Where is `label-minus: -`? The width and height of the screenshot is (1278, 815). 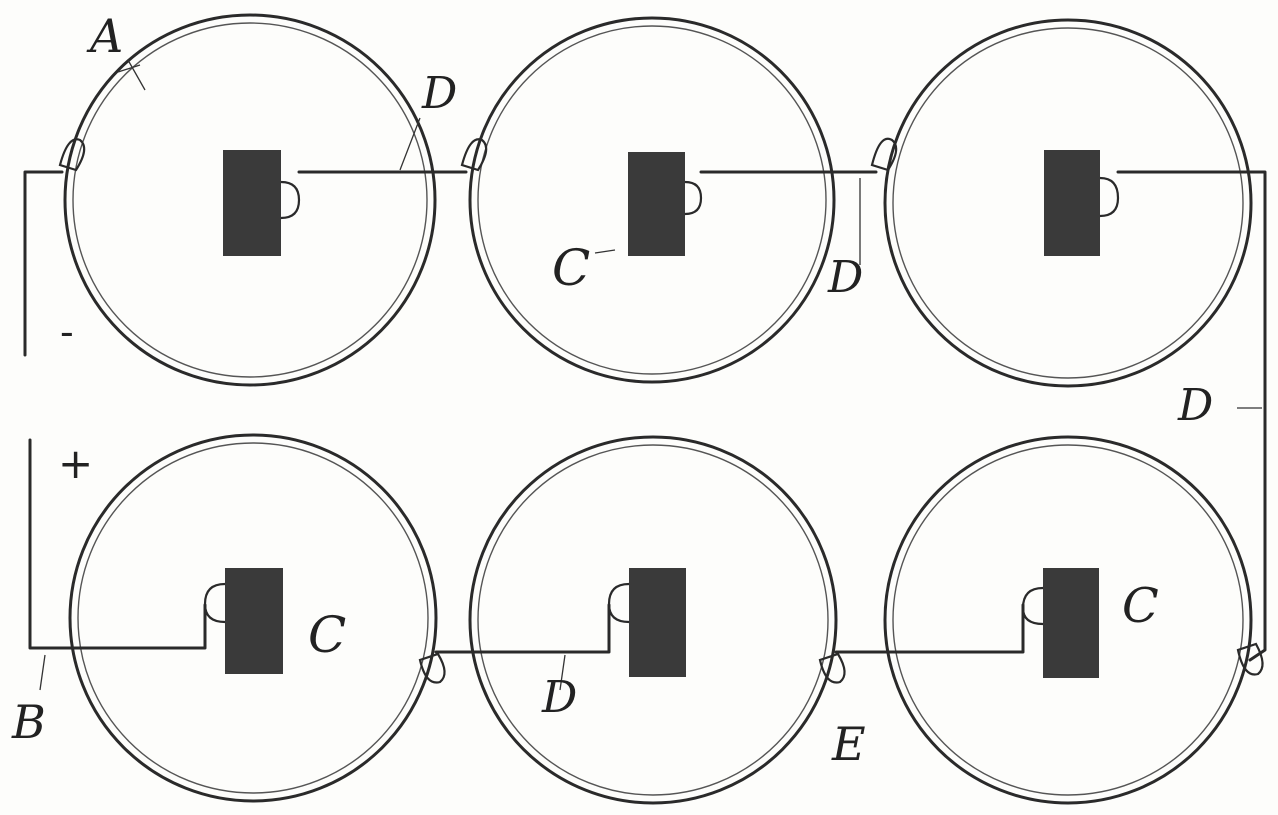 label-minus: - is located at coordinates (67, 332).